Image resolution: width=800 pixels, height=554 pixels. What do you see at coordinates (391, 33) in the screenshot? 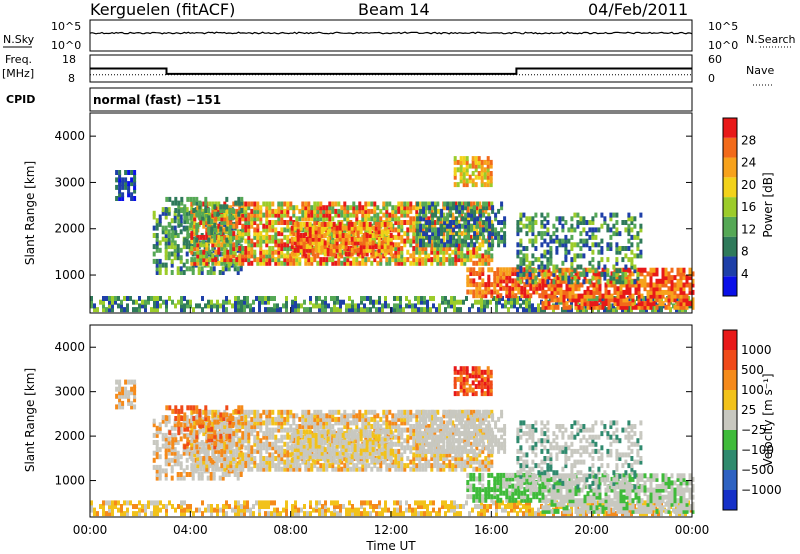
I see `noise-series-line` at bounding box center [391, 33].